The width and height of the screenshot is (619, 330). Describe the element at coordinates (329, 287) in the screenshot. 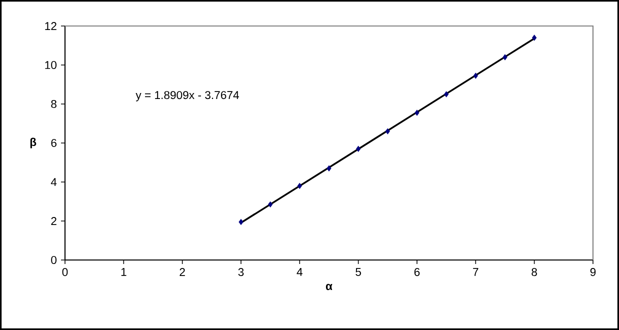

I see `x-axis-title: α` at that location.